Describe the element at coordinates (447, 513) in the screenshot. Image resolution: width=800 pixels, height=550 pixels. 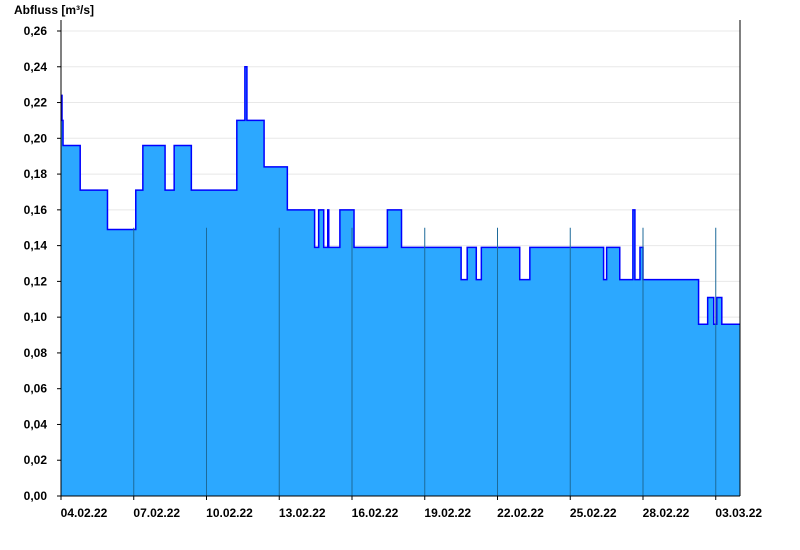
I see `x-tick-label: 19.02.22` at that location.